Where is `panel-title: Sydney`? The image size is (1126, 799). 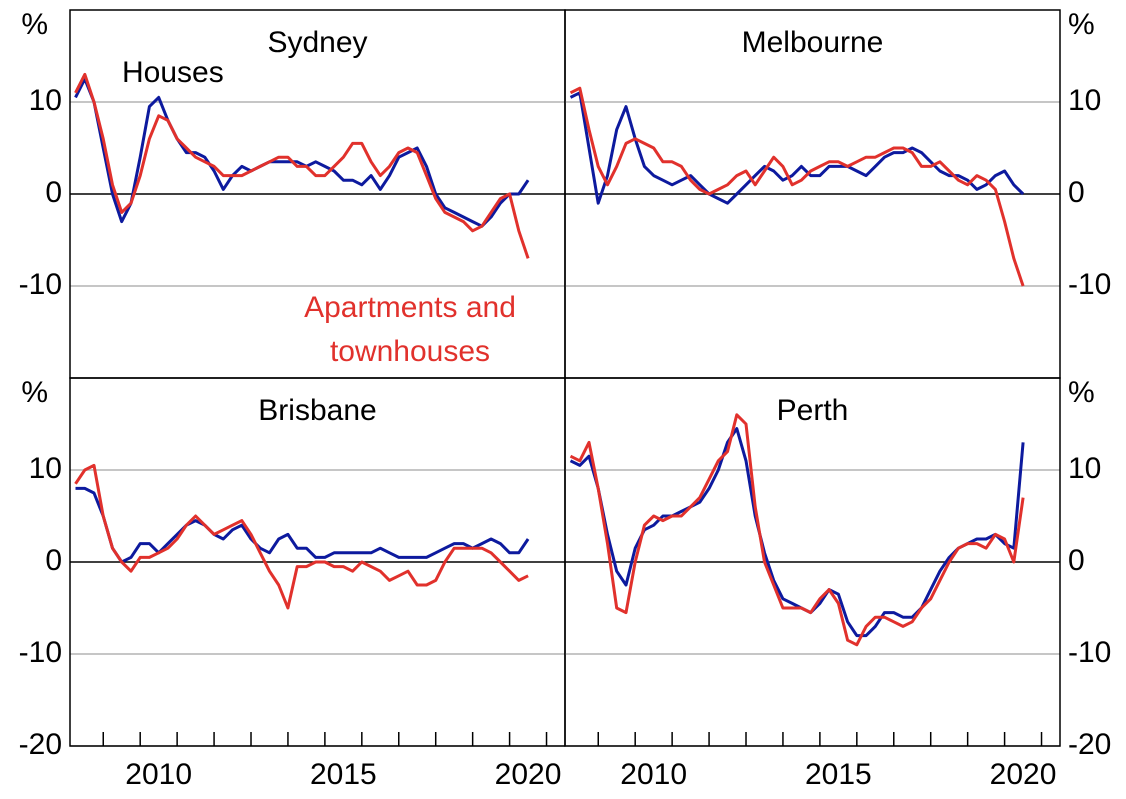 panel-title: Sydney is located at coordinates (317, 42).